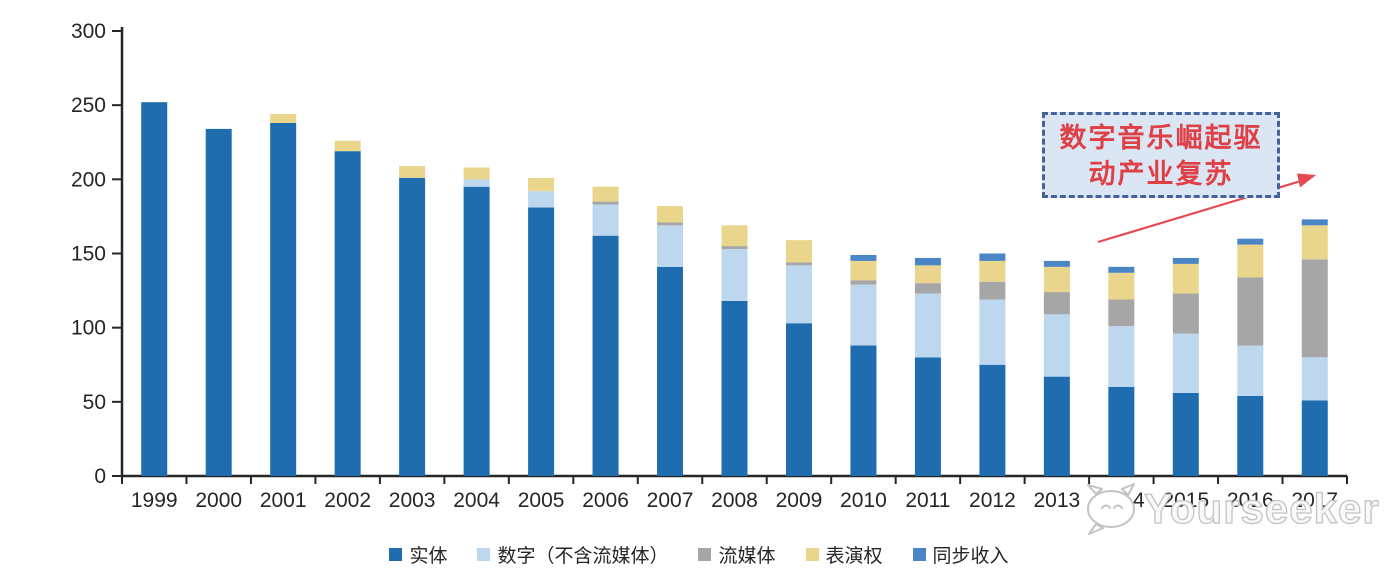 This screenshot has width=1398, height=582. Describe the element at coordinates (1314, 379) in the screenshot. I see `bar-segment-2017-s1` at that location.